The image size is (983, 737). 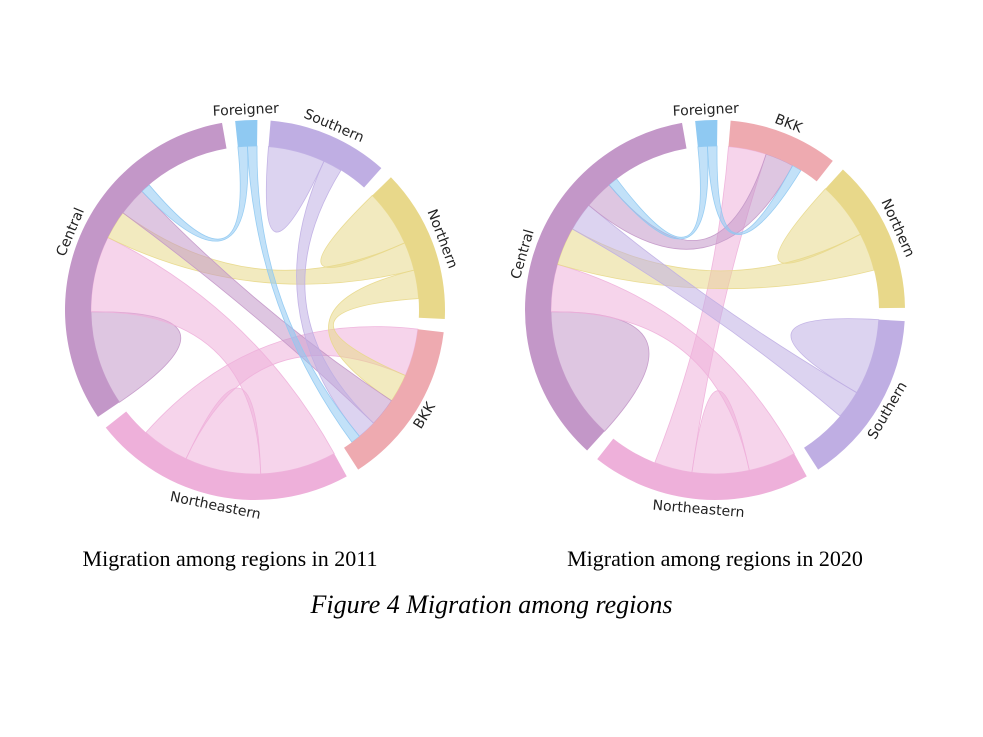 What do you see at coordinates (230, 558) in the screenshot?
I see `caption-2011: Migration among regions in 2011` at bounding box center [230, 558].